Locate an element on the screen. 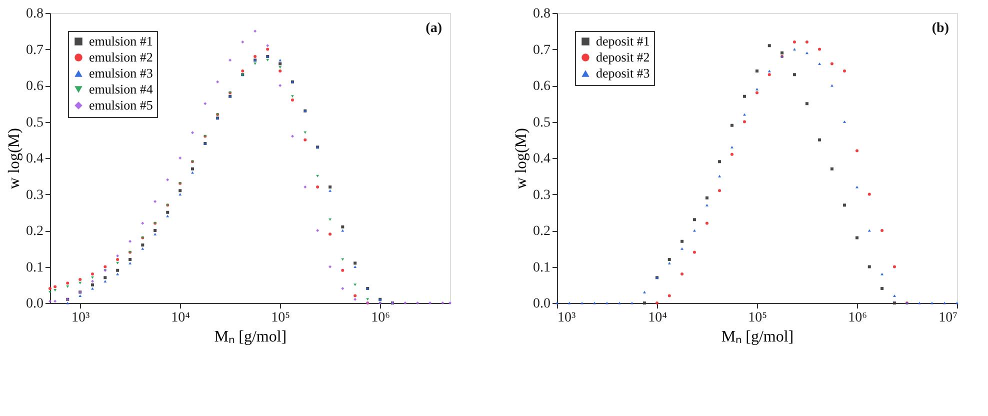  legend-label: deposit #2 is located at coordinates (623, 57).